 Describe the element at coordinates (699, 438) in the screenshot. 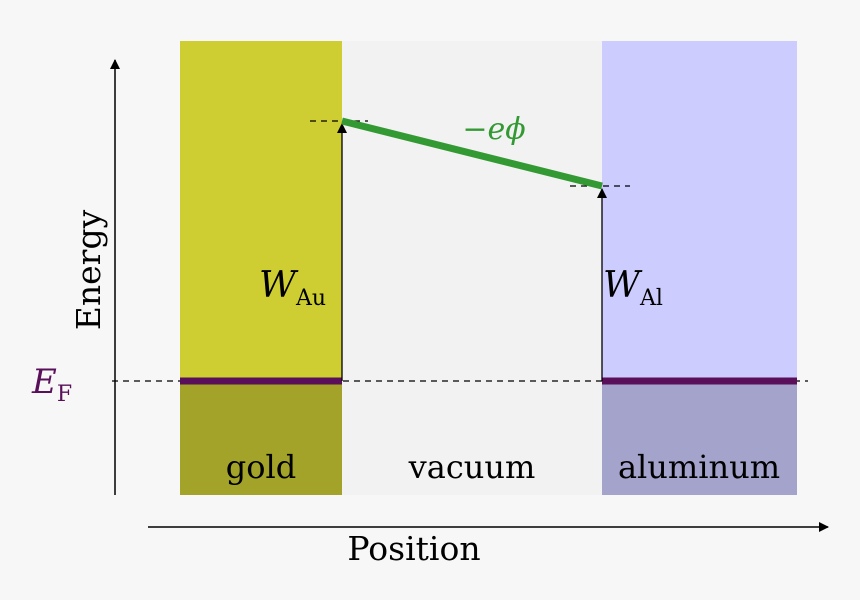

I see `aluminum-lower-region` at that location.